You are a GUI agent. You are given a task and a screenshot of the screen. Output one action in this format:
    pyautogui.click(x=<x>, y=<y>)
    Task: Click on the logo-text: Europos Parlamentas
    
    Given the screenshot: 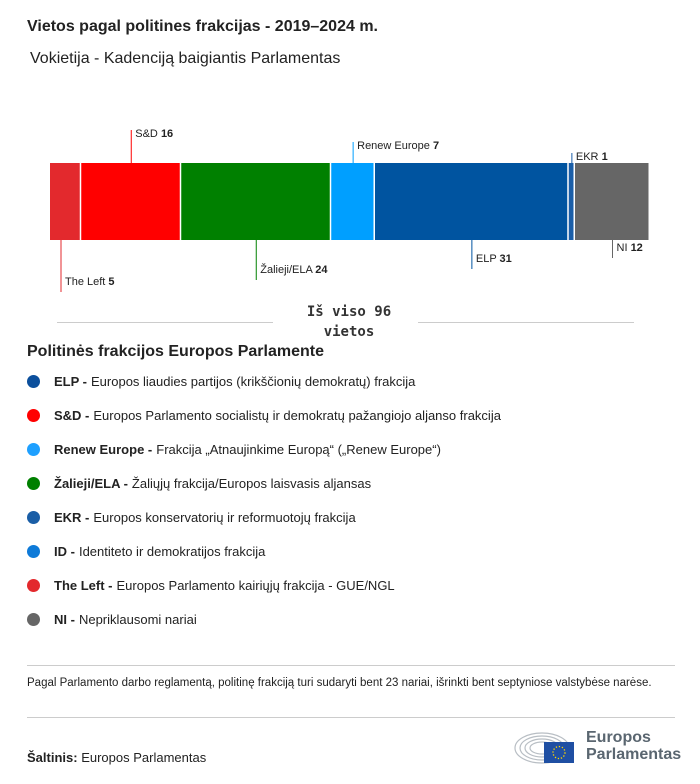 What is the action you would take?
    pyautogui.click(x=633, y=746)
    